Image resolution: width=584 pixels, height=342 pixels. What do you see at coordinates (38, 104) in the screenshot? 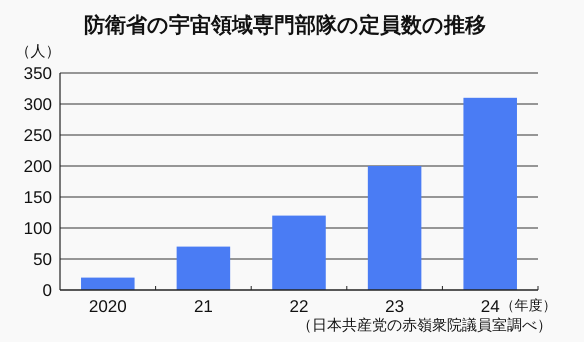
I see `y-tick-label: 300` at bounding box center [38, 104].